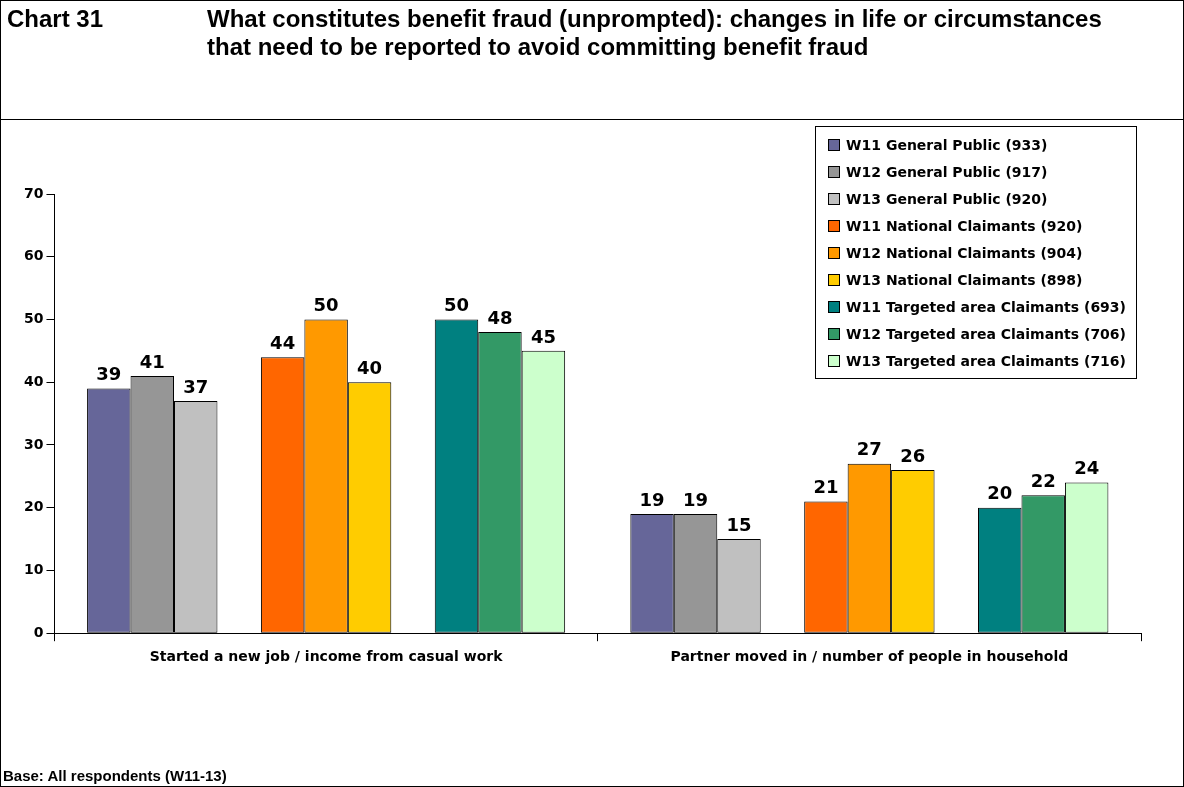  Describe the element at coordinates (964, 225) in the screenshot. I see `legend-label: W11 National Claimants (920)` at that location.